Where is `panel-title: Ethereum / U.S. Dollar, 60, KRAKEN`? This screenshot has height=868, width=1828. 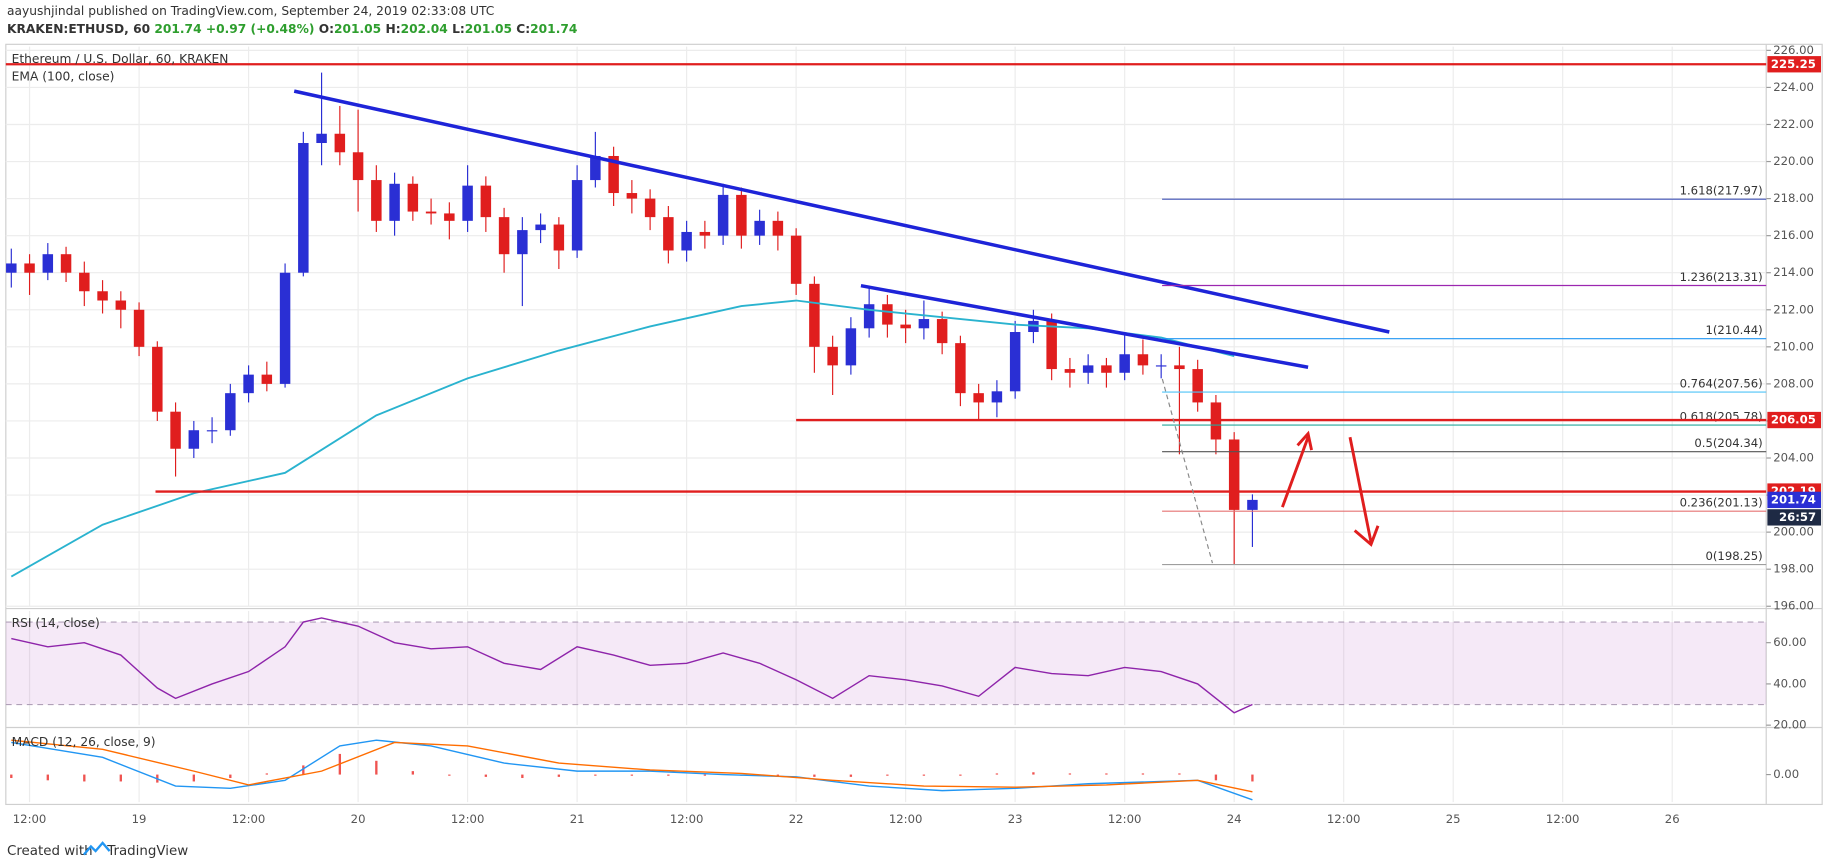 panel-title: Ethereum / U.S. Dollar, 60, KRAKEN is located at coordinates (120, 59).